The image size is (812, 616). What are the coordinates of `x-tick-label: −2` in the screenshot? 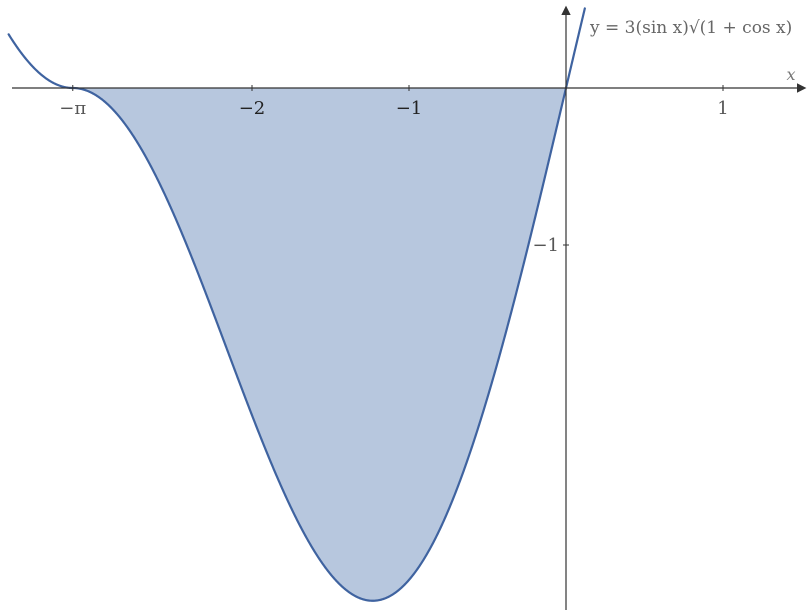 It's located at (252, 108).